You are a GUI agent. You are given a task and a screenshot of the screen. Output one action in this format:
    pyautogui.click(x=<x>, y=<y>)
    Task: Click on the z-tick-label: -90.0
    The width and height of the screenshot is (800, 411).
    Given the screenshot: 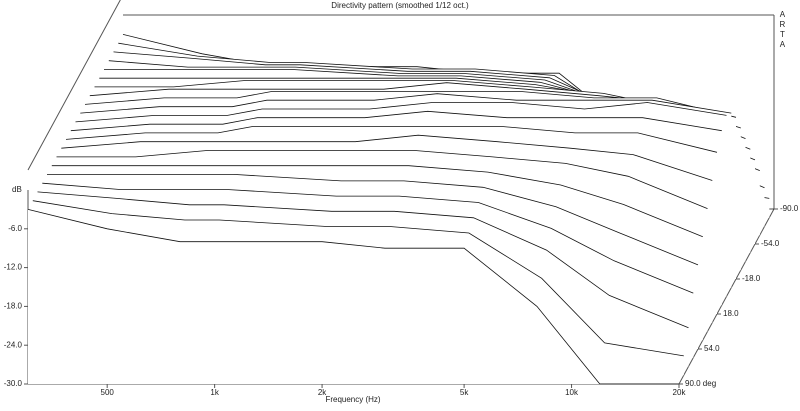 What is the action you would take?
    pyautogui.click(x=789, y=208)
    